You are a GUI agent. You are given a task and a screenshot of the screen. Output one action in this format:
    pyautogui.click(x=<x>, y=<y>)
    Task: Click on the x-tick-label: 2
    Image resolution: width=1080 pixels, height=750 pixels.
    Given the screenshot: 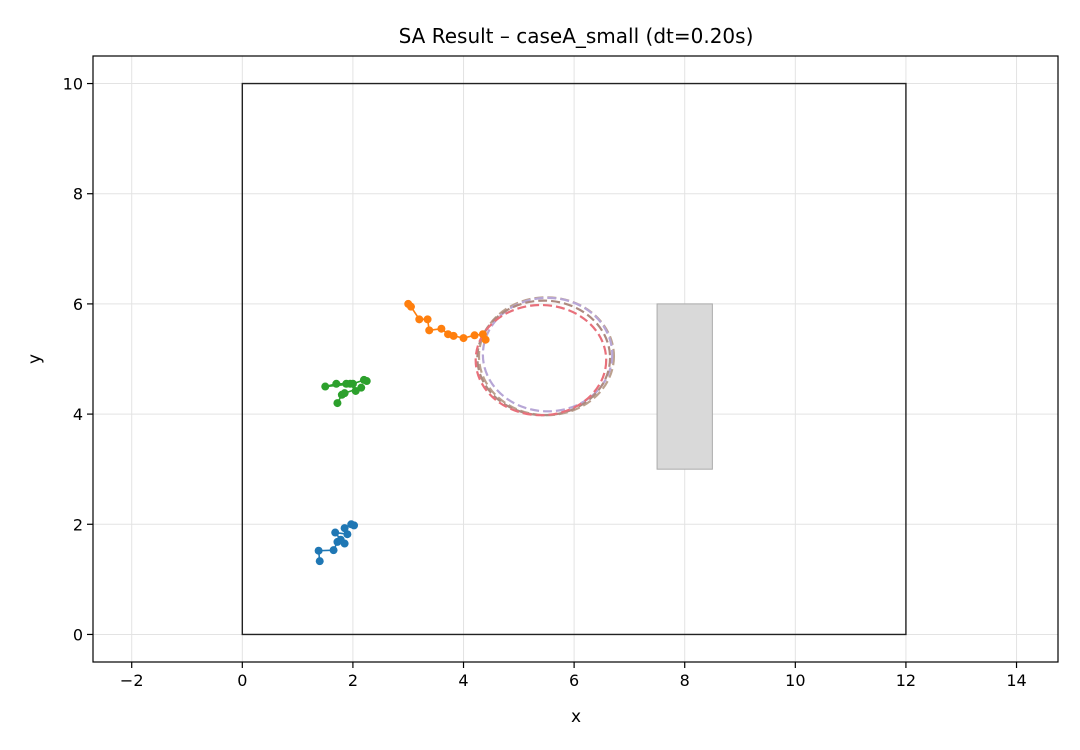 What is the action you would take?
    pyautogui.click(x=353, y=680)
    